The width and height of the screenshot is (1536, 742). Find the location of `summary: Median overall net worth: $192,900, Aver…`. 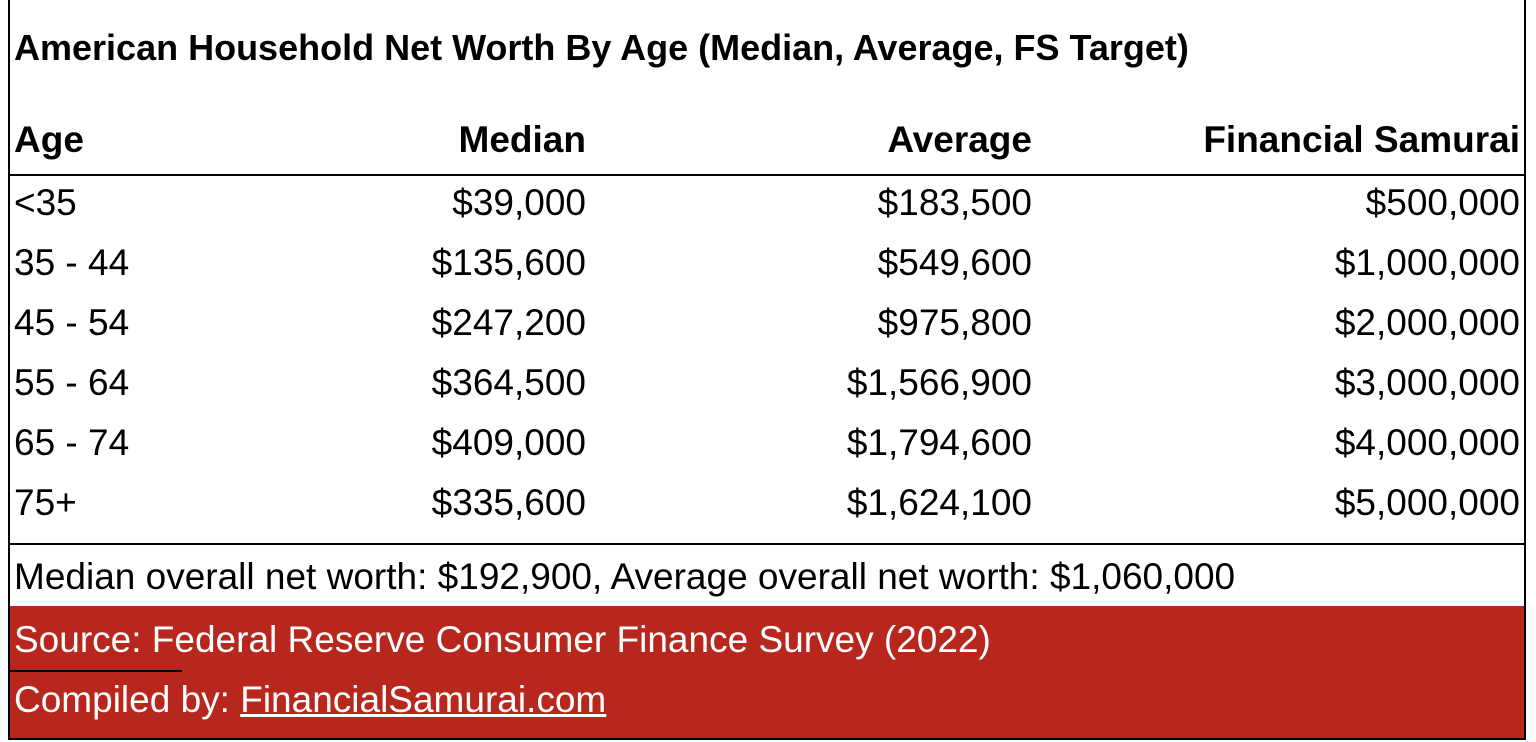

summary: Median overall net worth: $192,900, Aver… is located at coordinates (625, 576).